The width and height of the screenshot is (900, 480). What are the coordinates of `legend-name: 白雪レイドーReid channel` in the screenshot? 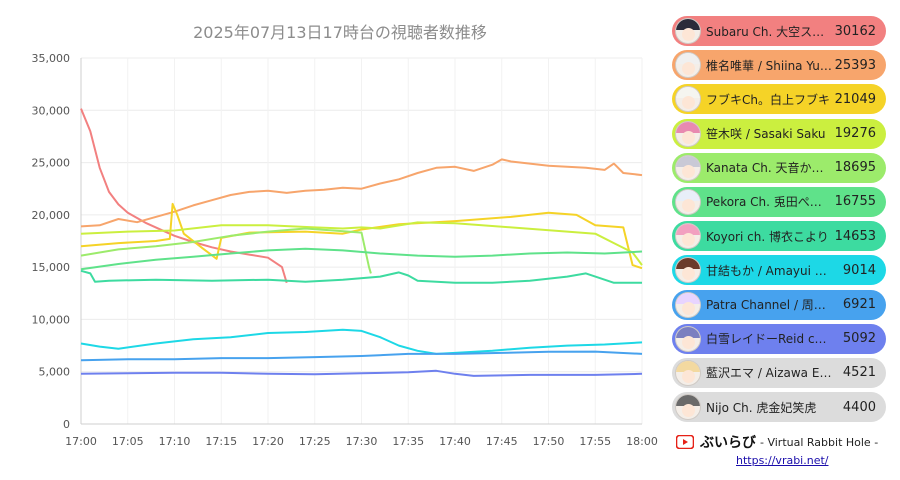 It's located at (769, 339).